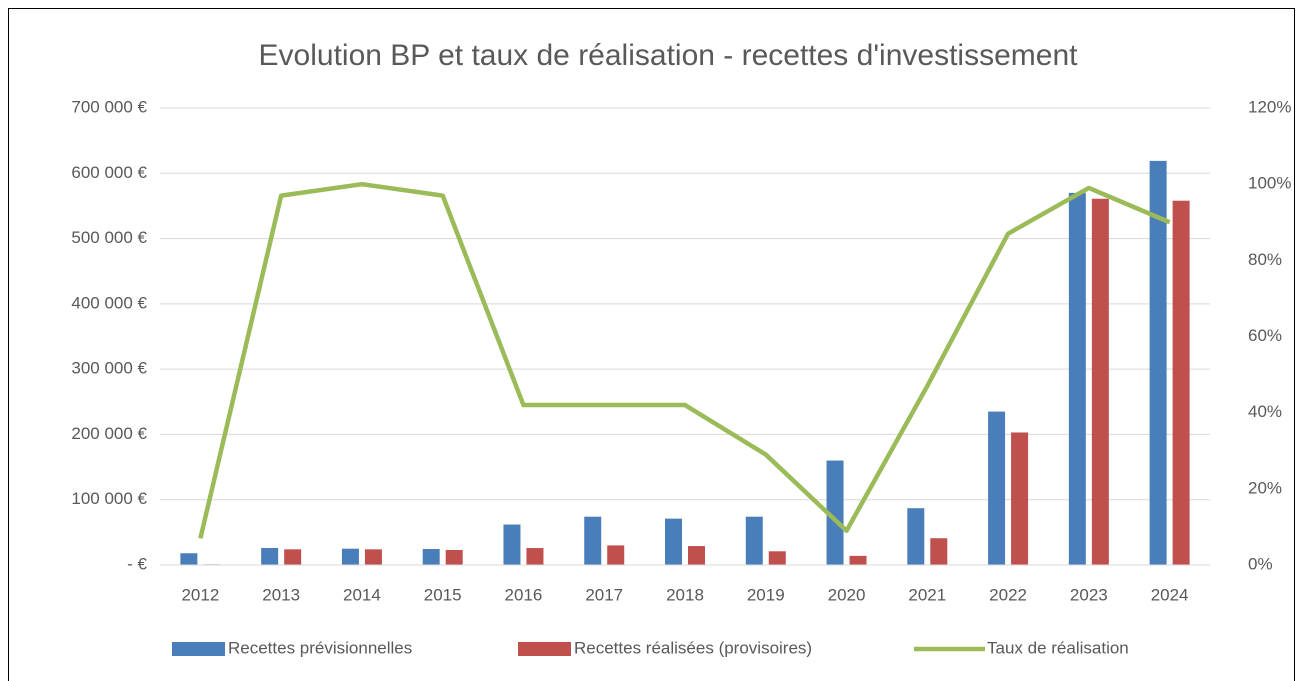  I want to click on y-tick-label: 400 000 €, so click(109, 302).